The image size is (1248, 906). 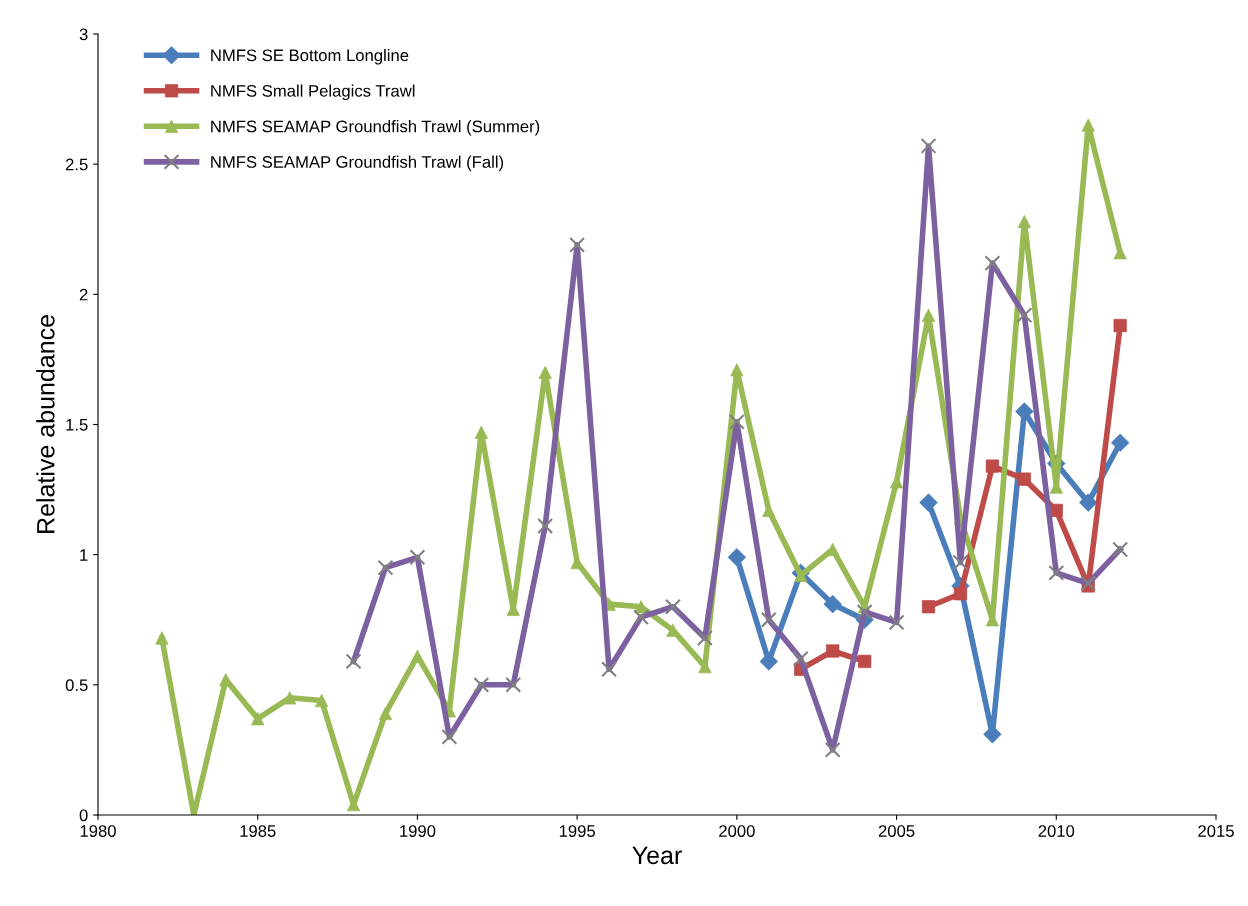 I want to click on y-tick-label: 2.5, so click(x=76, y=164).